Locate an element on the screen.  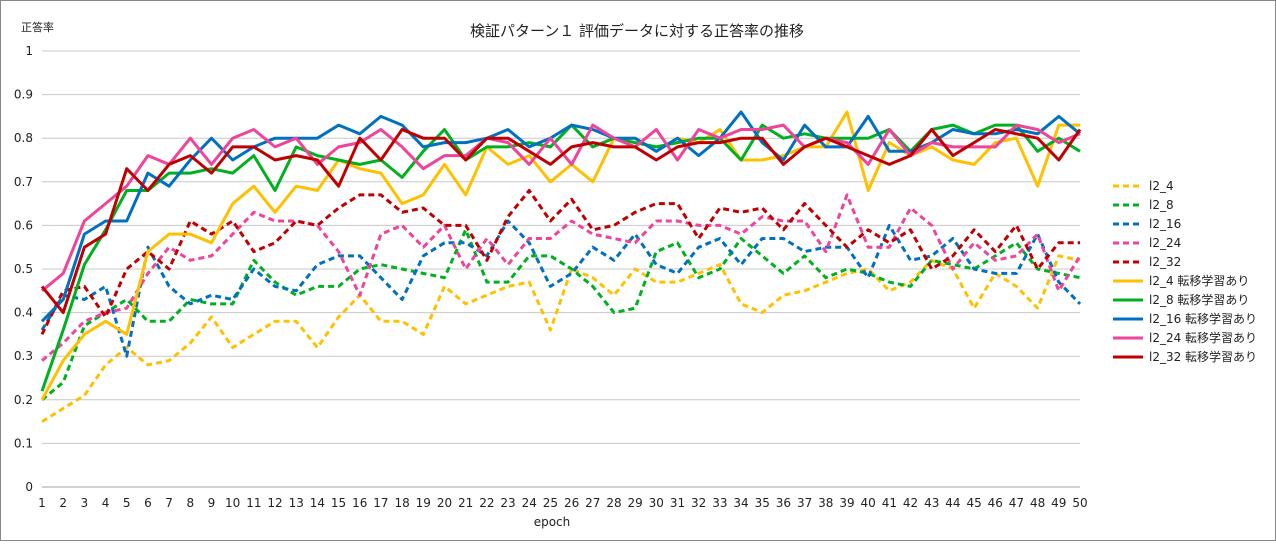
y-tick-label: 1 is located at coordinates (29, 51).